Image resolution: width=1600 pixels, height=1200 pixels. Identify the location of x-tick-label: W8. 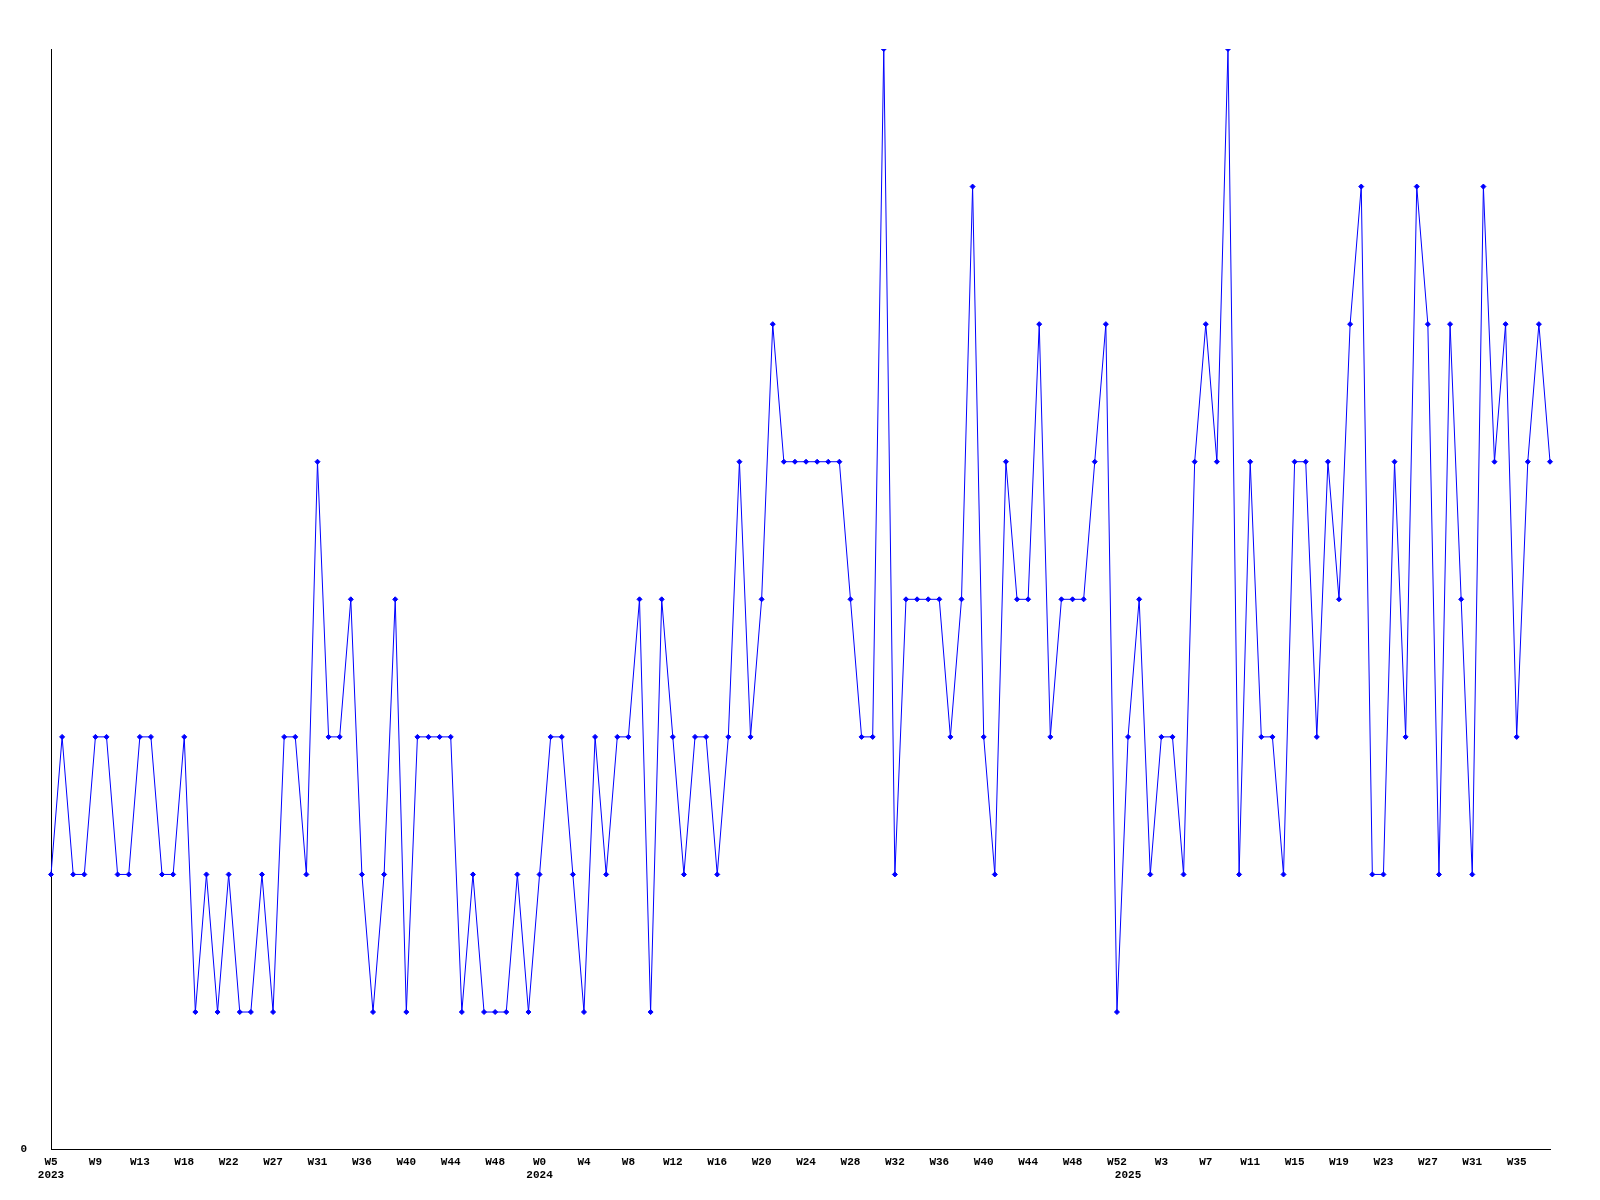
(628, 1161).